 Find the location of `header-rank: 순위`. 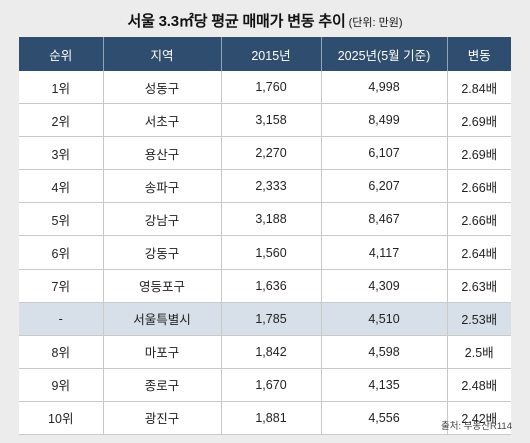

header-rank: 순위 is located at coordinates (61, 54).